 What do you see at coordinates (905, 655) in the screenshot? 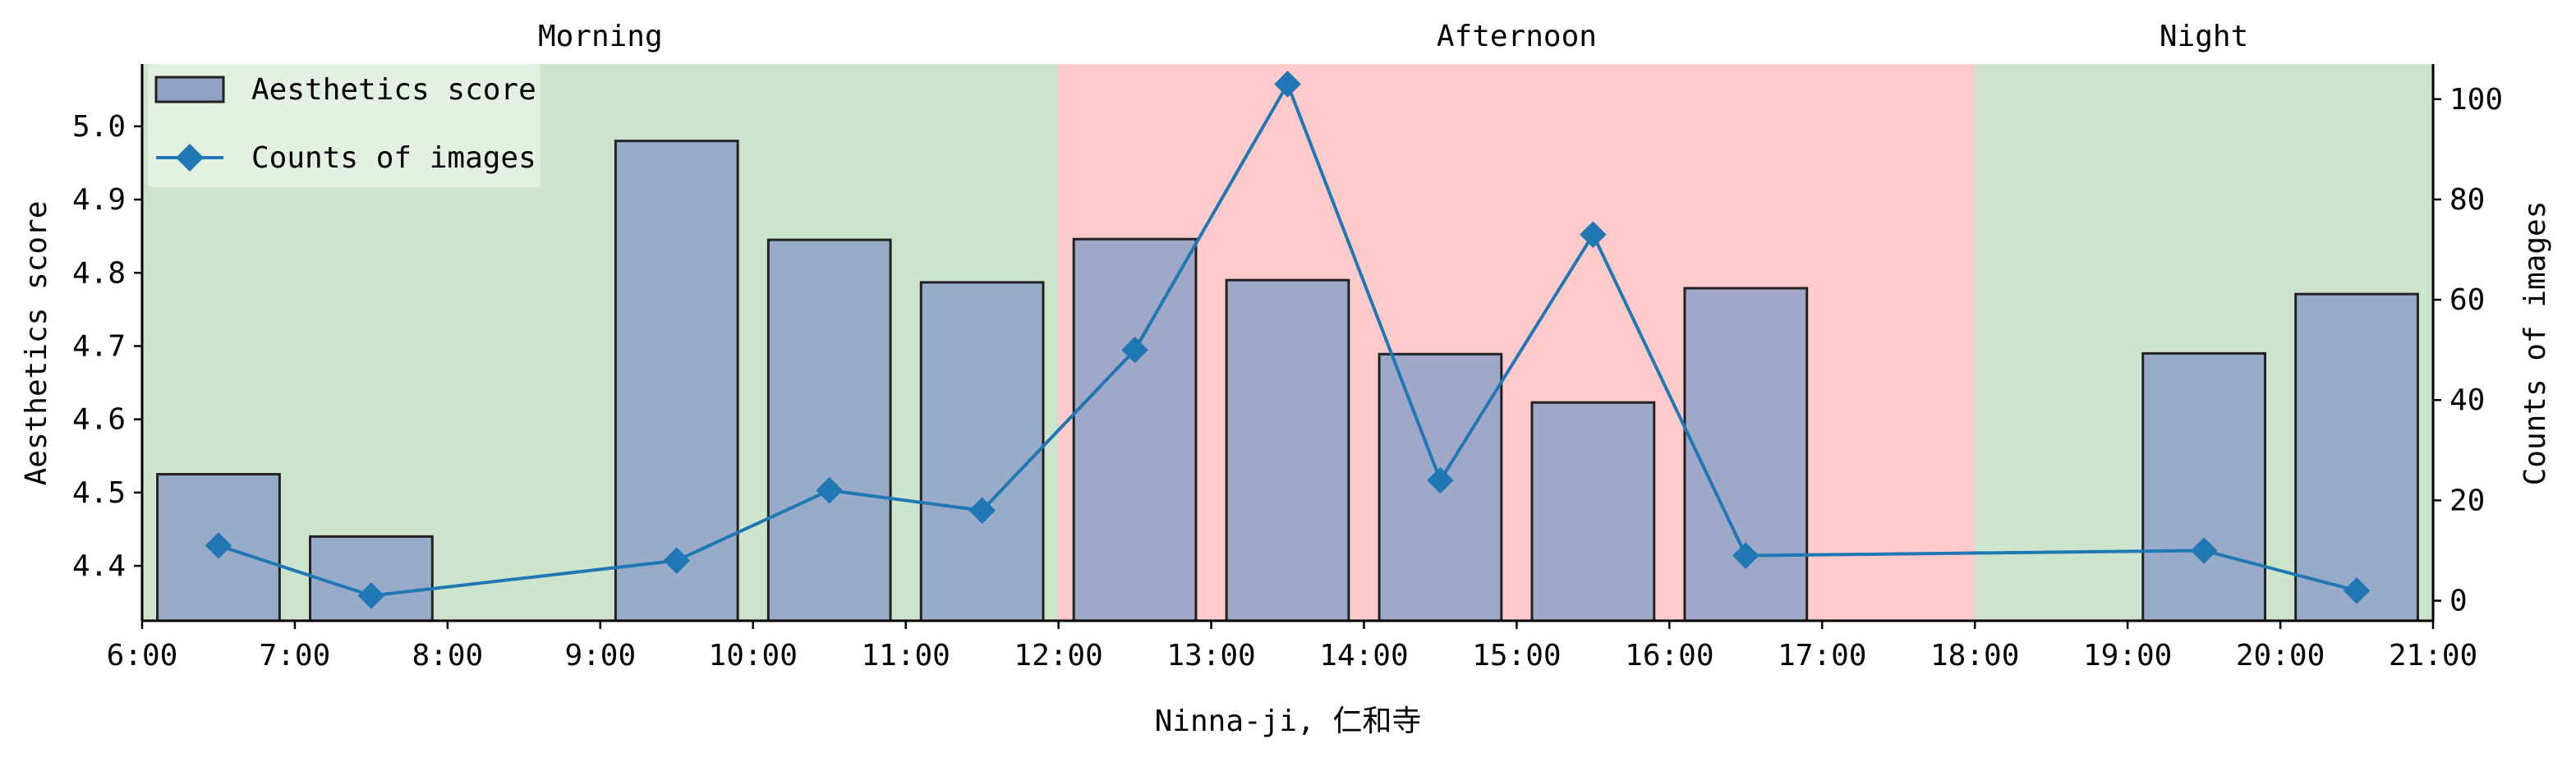
I see `x-tick-label-5: 11:00` at bounding box center [905, 655].